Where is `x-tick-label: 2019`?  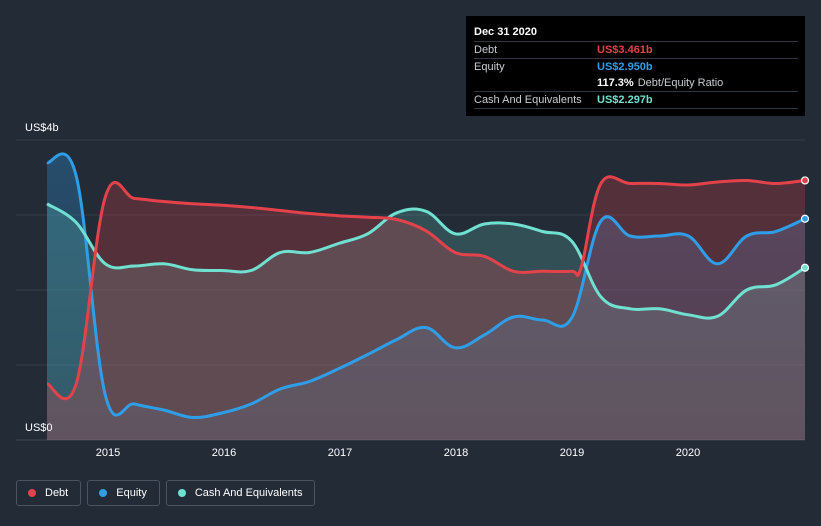 x-tick-label: 2019 is located at coordinates (572, 453).